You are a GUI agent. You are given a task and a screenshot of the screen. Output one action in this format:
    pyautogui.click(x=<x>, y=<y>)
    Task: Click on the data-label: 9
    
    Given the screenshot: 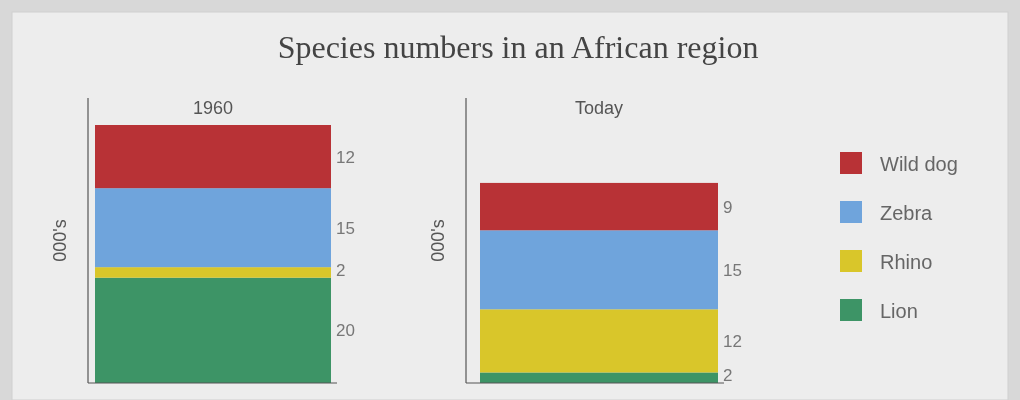 What is the action you would take?
    pyautogui.click(x=728, y=207)
    